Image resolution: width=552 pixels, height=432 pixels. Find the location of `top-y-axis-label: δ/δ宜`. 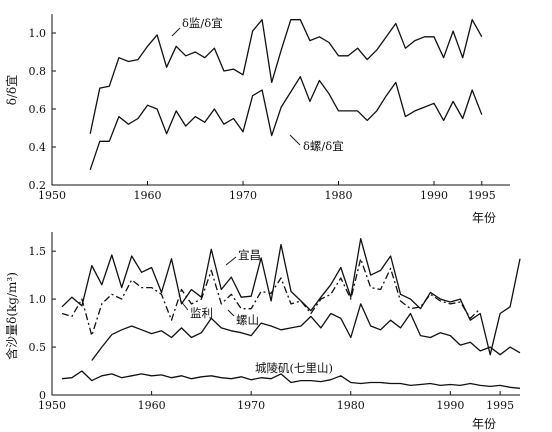

top-y-axis-label: δ/δ宜 is located at coordinates (11, 90).